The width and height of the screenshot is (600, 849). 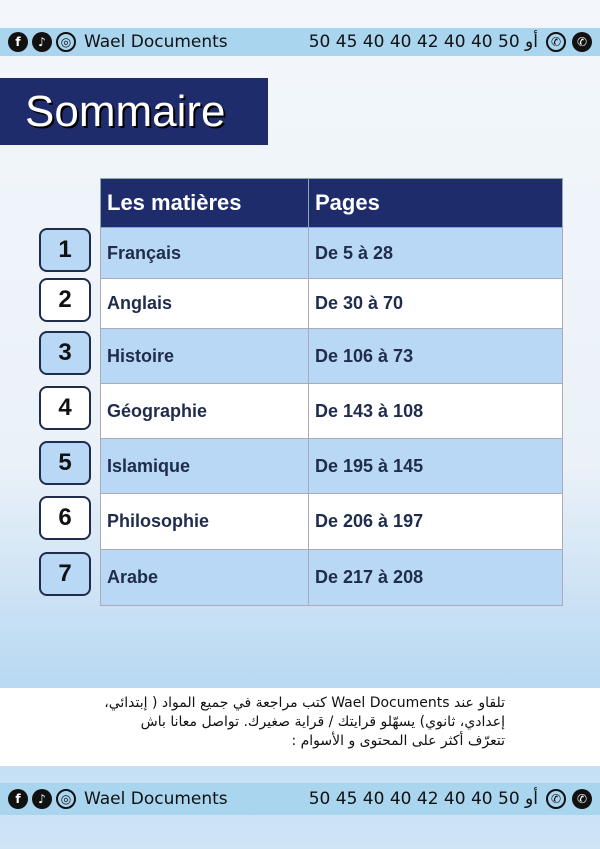 What do you see at coordinates (65, 352) in the screenshot?
I see `row-number-badge: 3` at bounding box center [65, 352].